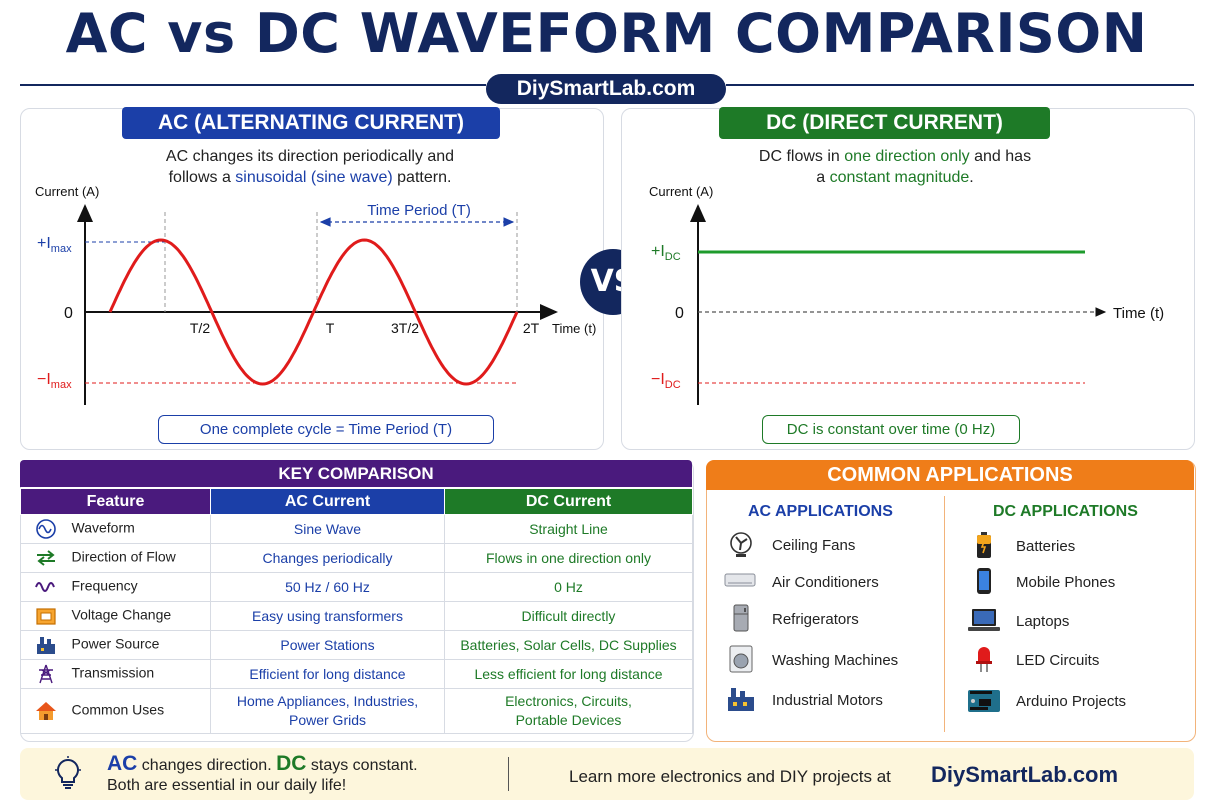  I want to click on dc-desc-line2-pre: a, so click(823, 177).